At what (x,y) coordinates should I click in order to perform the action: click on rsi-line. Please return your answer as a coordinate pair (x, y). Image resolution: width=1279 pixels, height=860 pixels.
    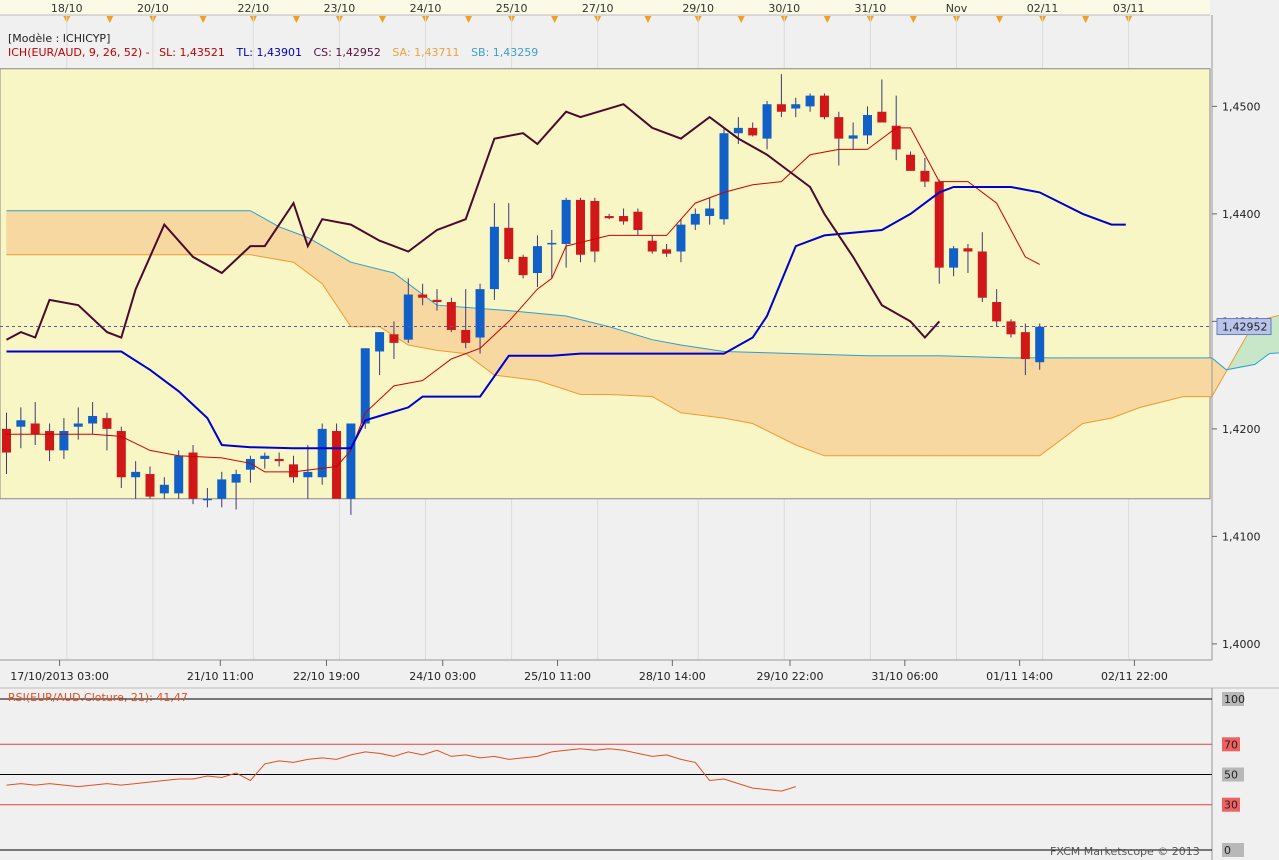
    Looking at the image, I should click on (401, 770).